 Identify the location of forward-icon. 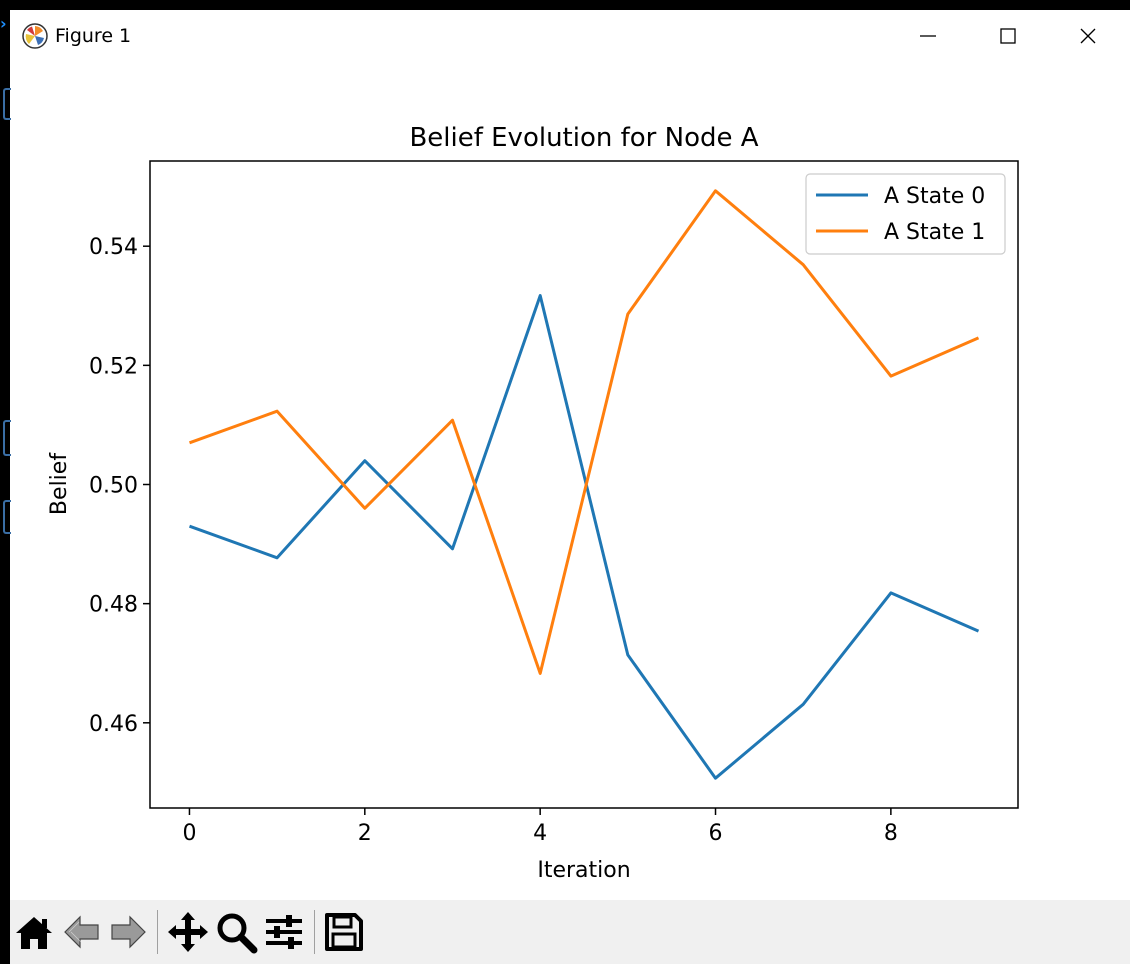
(128, 932).